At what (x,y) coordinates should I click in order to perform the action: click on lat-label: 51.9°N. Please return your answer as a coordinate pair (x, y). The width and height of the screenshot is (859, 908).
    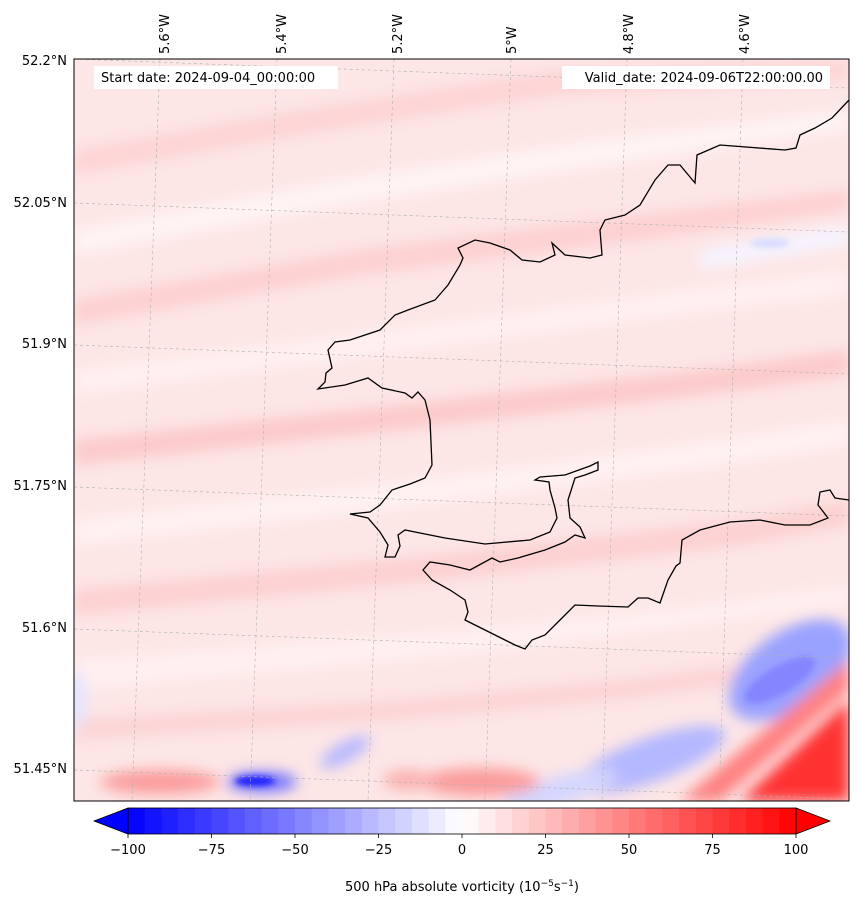
    Looking at the image, I should click on (44, 344).